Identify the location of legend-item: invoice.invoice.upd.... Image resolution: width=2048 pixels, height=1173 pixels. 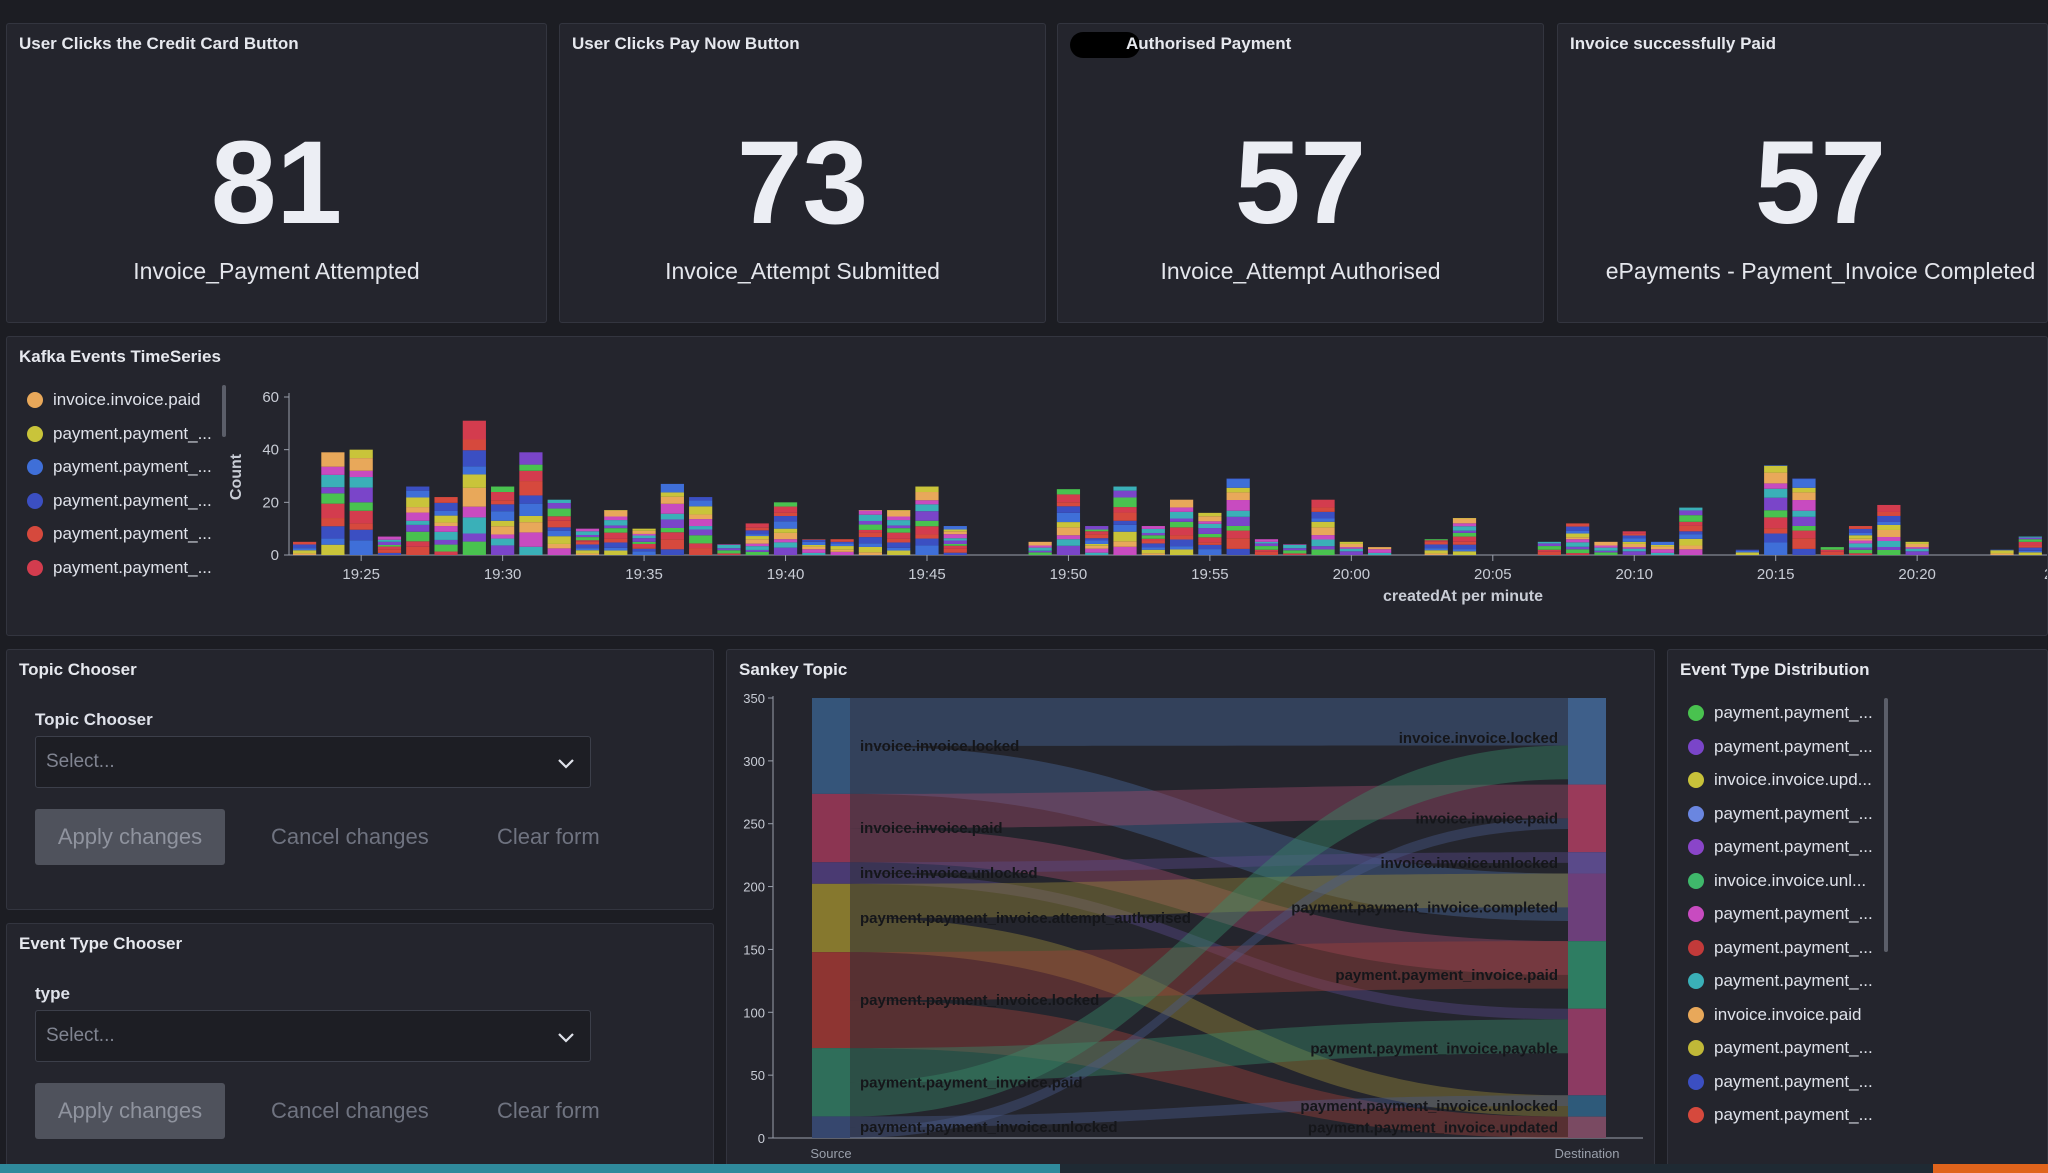
(1780, 780).